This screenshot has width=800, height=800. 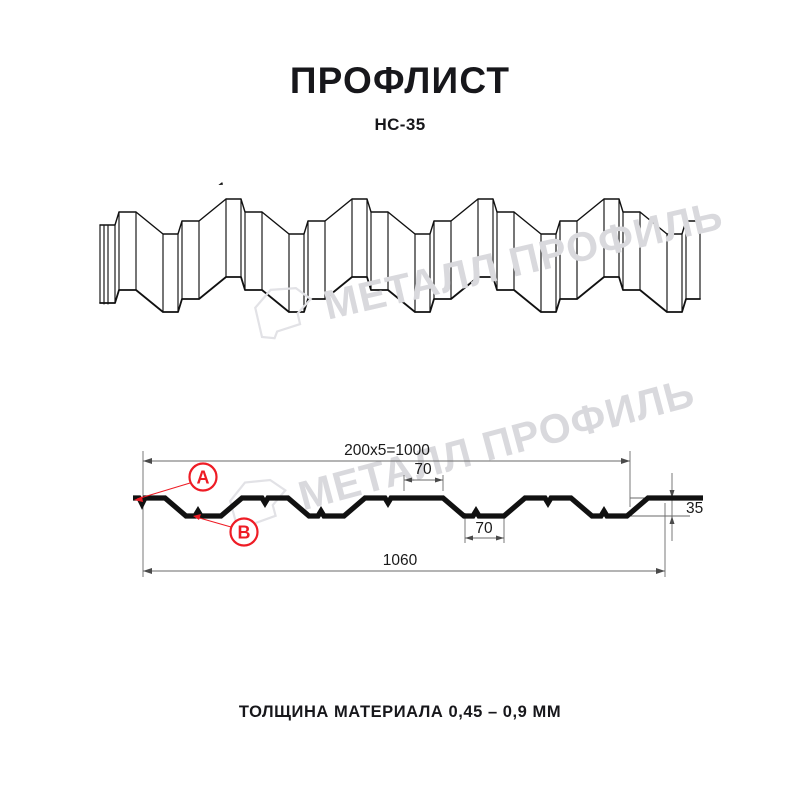 I want to click on dimension-arrows, so click(x=409, y=516).